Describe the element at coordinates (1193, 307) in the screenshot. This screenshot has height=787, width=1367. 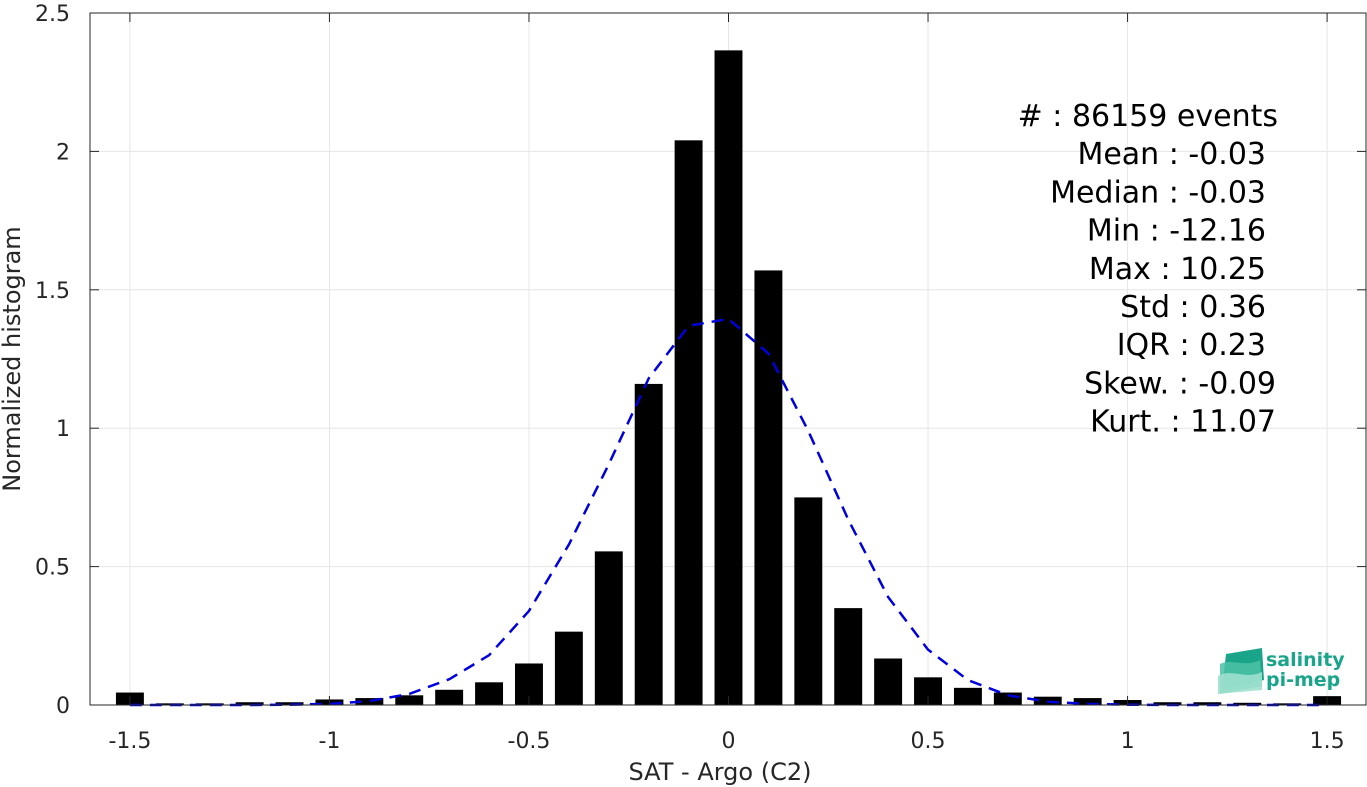
I see `stat-line-5: Std : 0.36` at that location.